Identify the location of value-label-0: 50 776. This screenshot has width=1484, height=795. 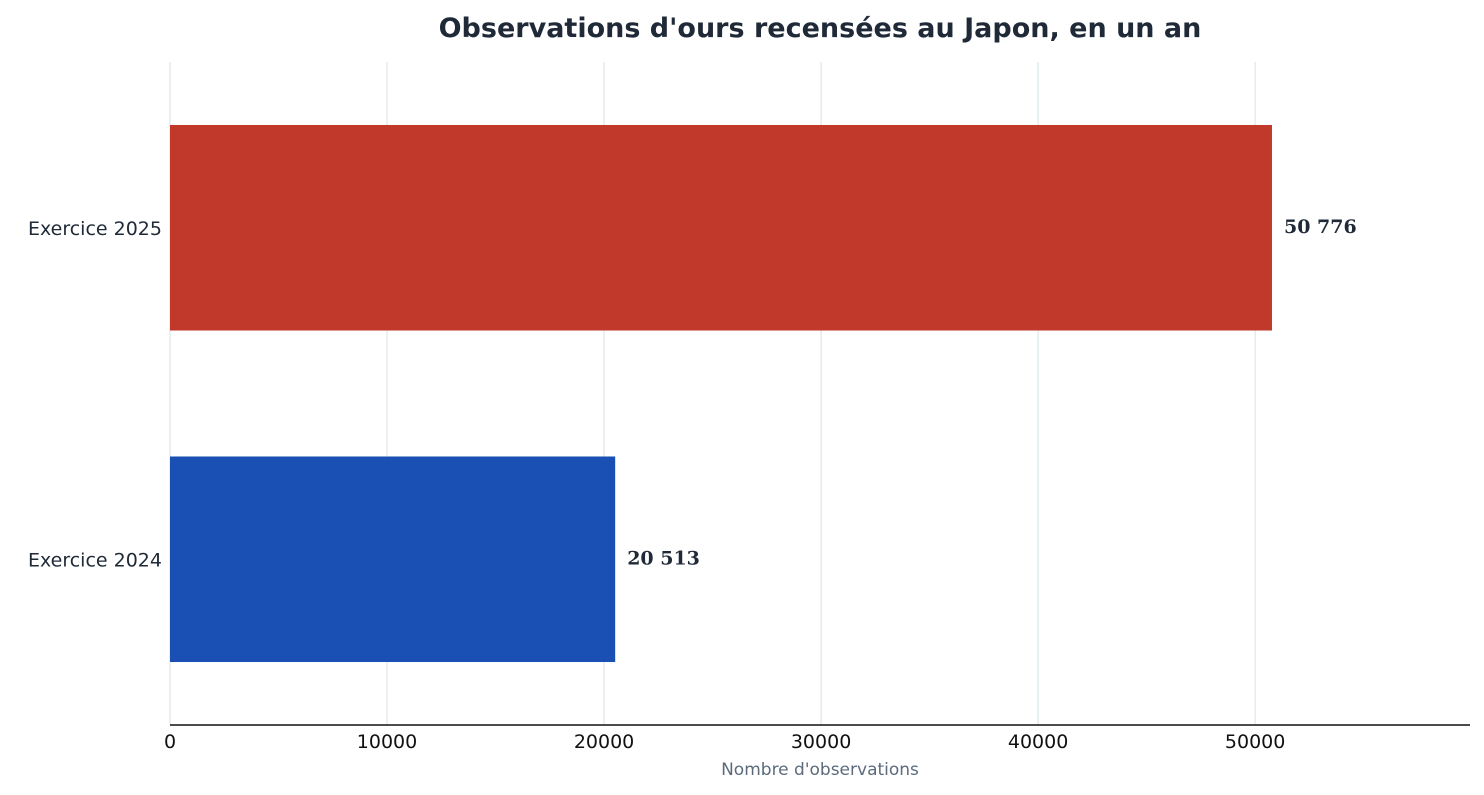
(1320, 227).